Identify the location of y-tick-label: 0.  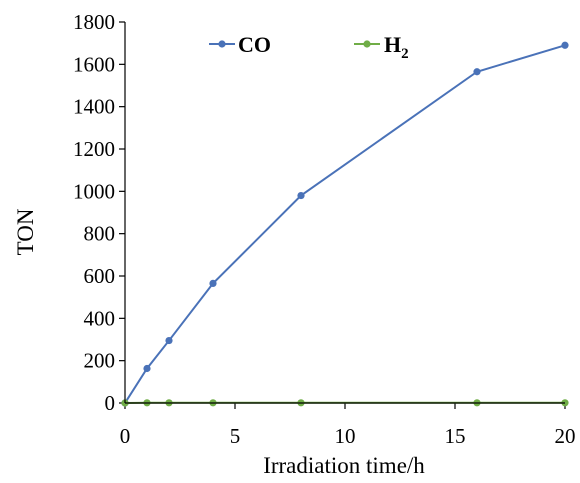
(110, 403).